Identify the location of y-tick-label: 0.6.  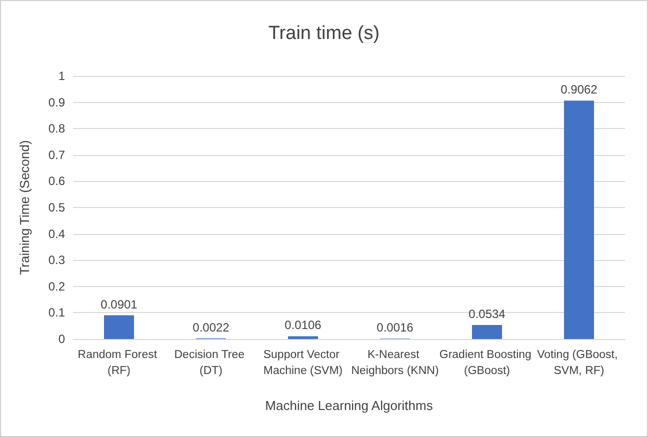
(57, 181).